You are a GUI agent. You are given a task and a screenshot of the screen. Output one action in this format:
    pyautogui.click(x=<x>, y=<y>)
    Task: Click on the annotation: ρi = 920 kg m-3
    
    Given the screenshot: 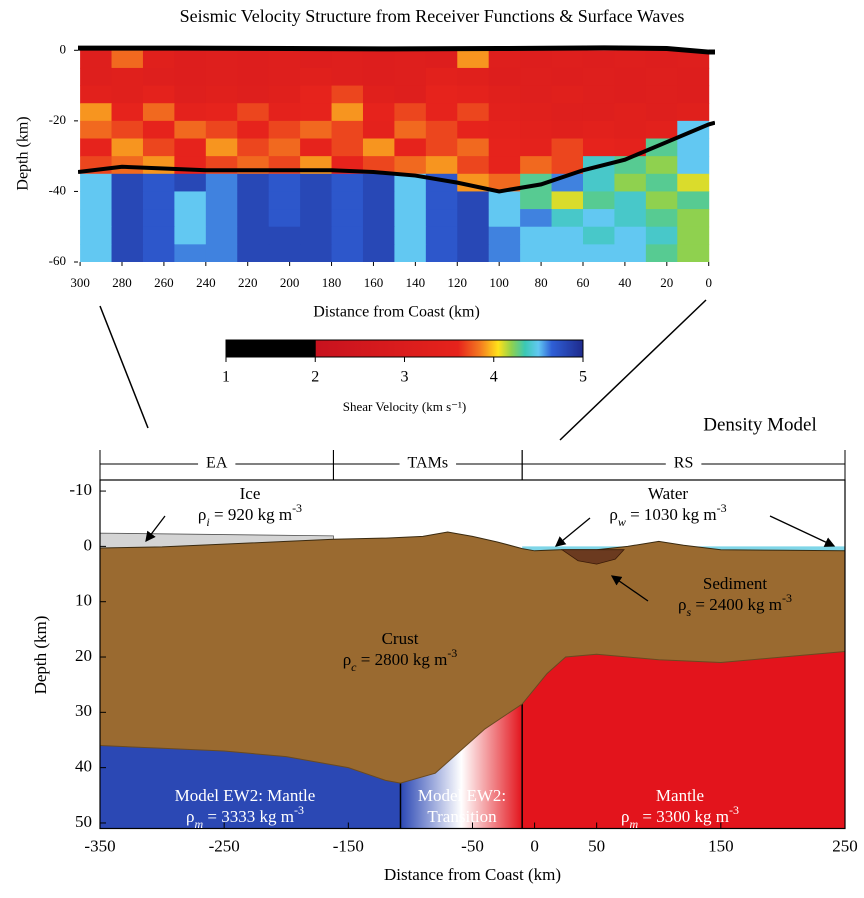 What is the action you would take?
    pyautogui.click(x=250, y=515)
    